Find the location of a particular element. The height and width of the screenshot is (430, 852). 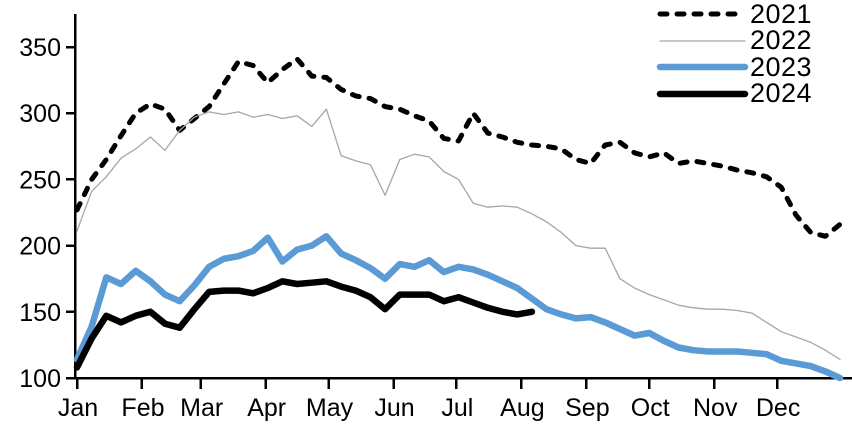

x-axis-label: Nov is located at coordinates (715, 408).